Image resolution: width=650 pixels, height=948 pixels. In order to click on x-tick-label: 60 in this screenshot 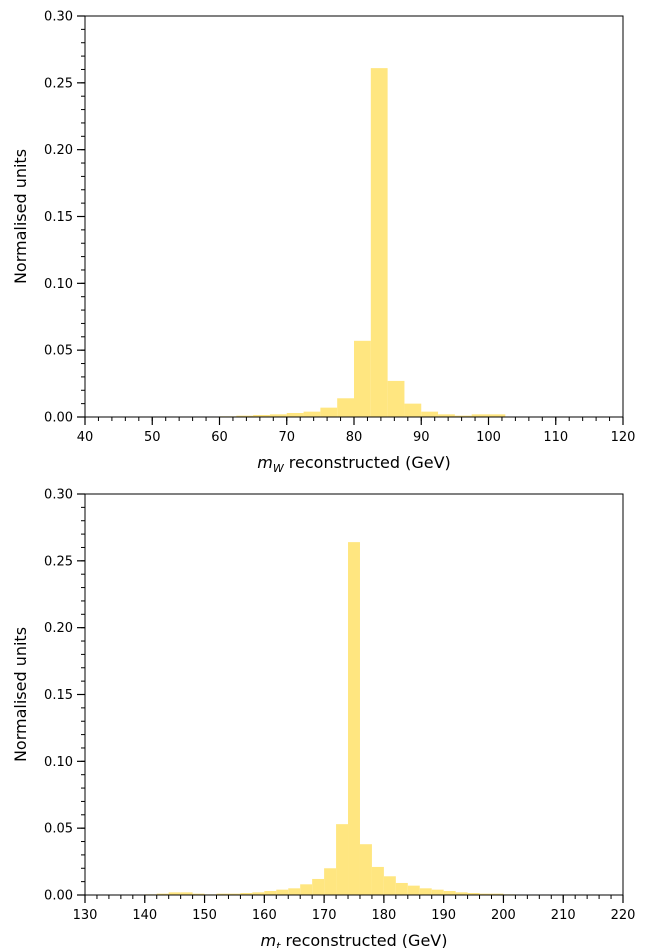, I will do `click(219, 437)`.